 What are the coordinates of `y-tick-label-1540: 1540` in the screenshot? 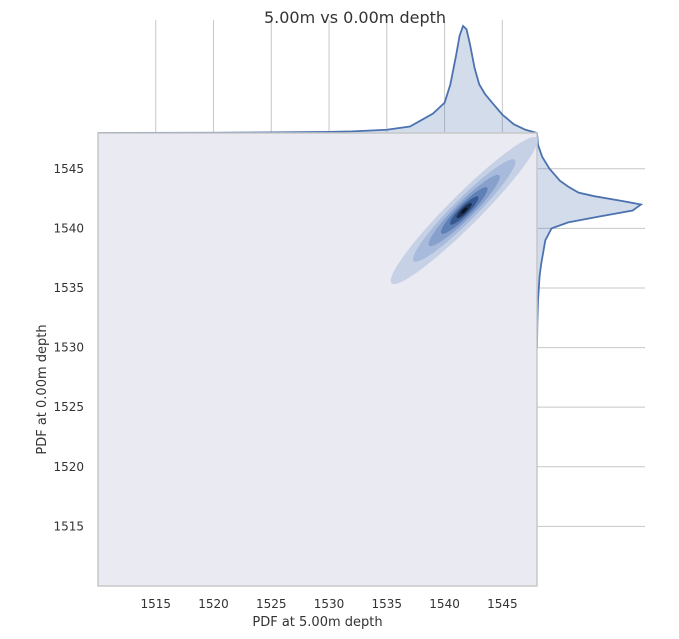 It's located at (68, 228).